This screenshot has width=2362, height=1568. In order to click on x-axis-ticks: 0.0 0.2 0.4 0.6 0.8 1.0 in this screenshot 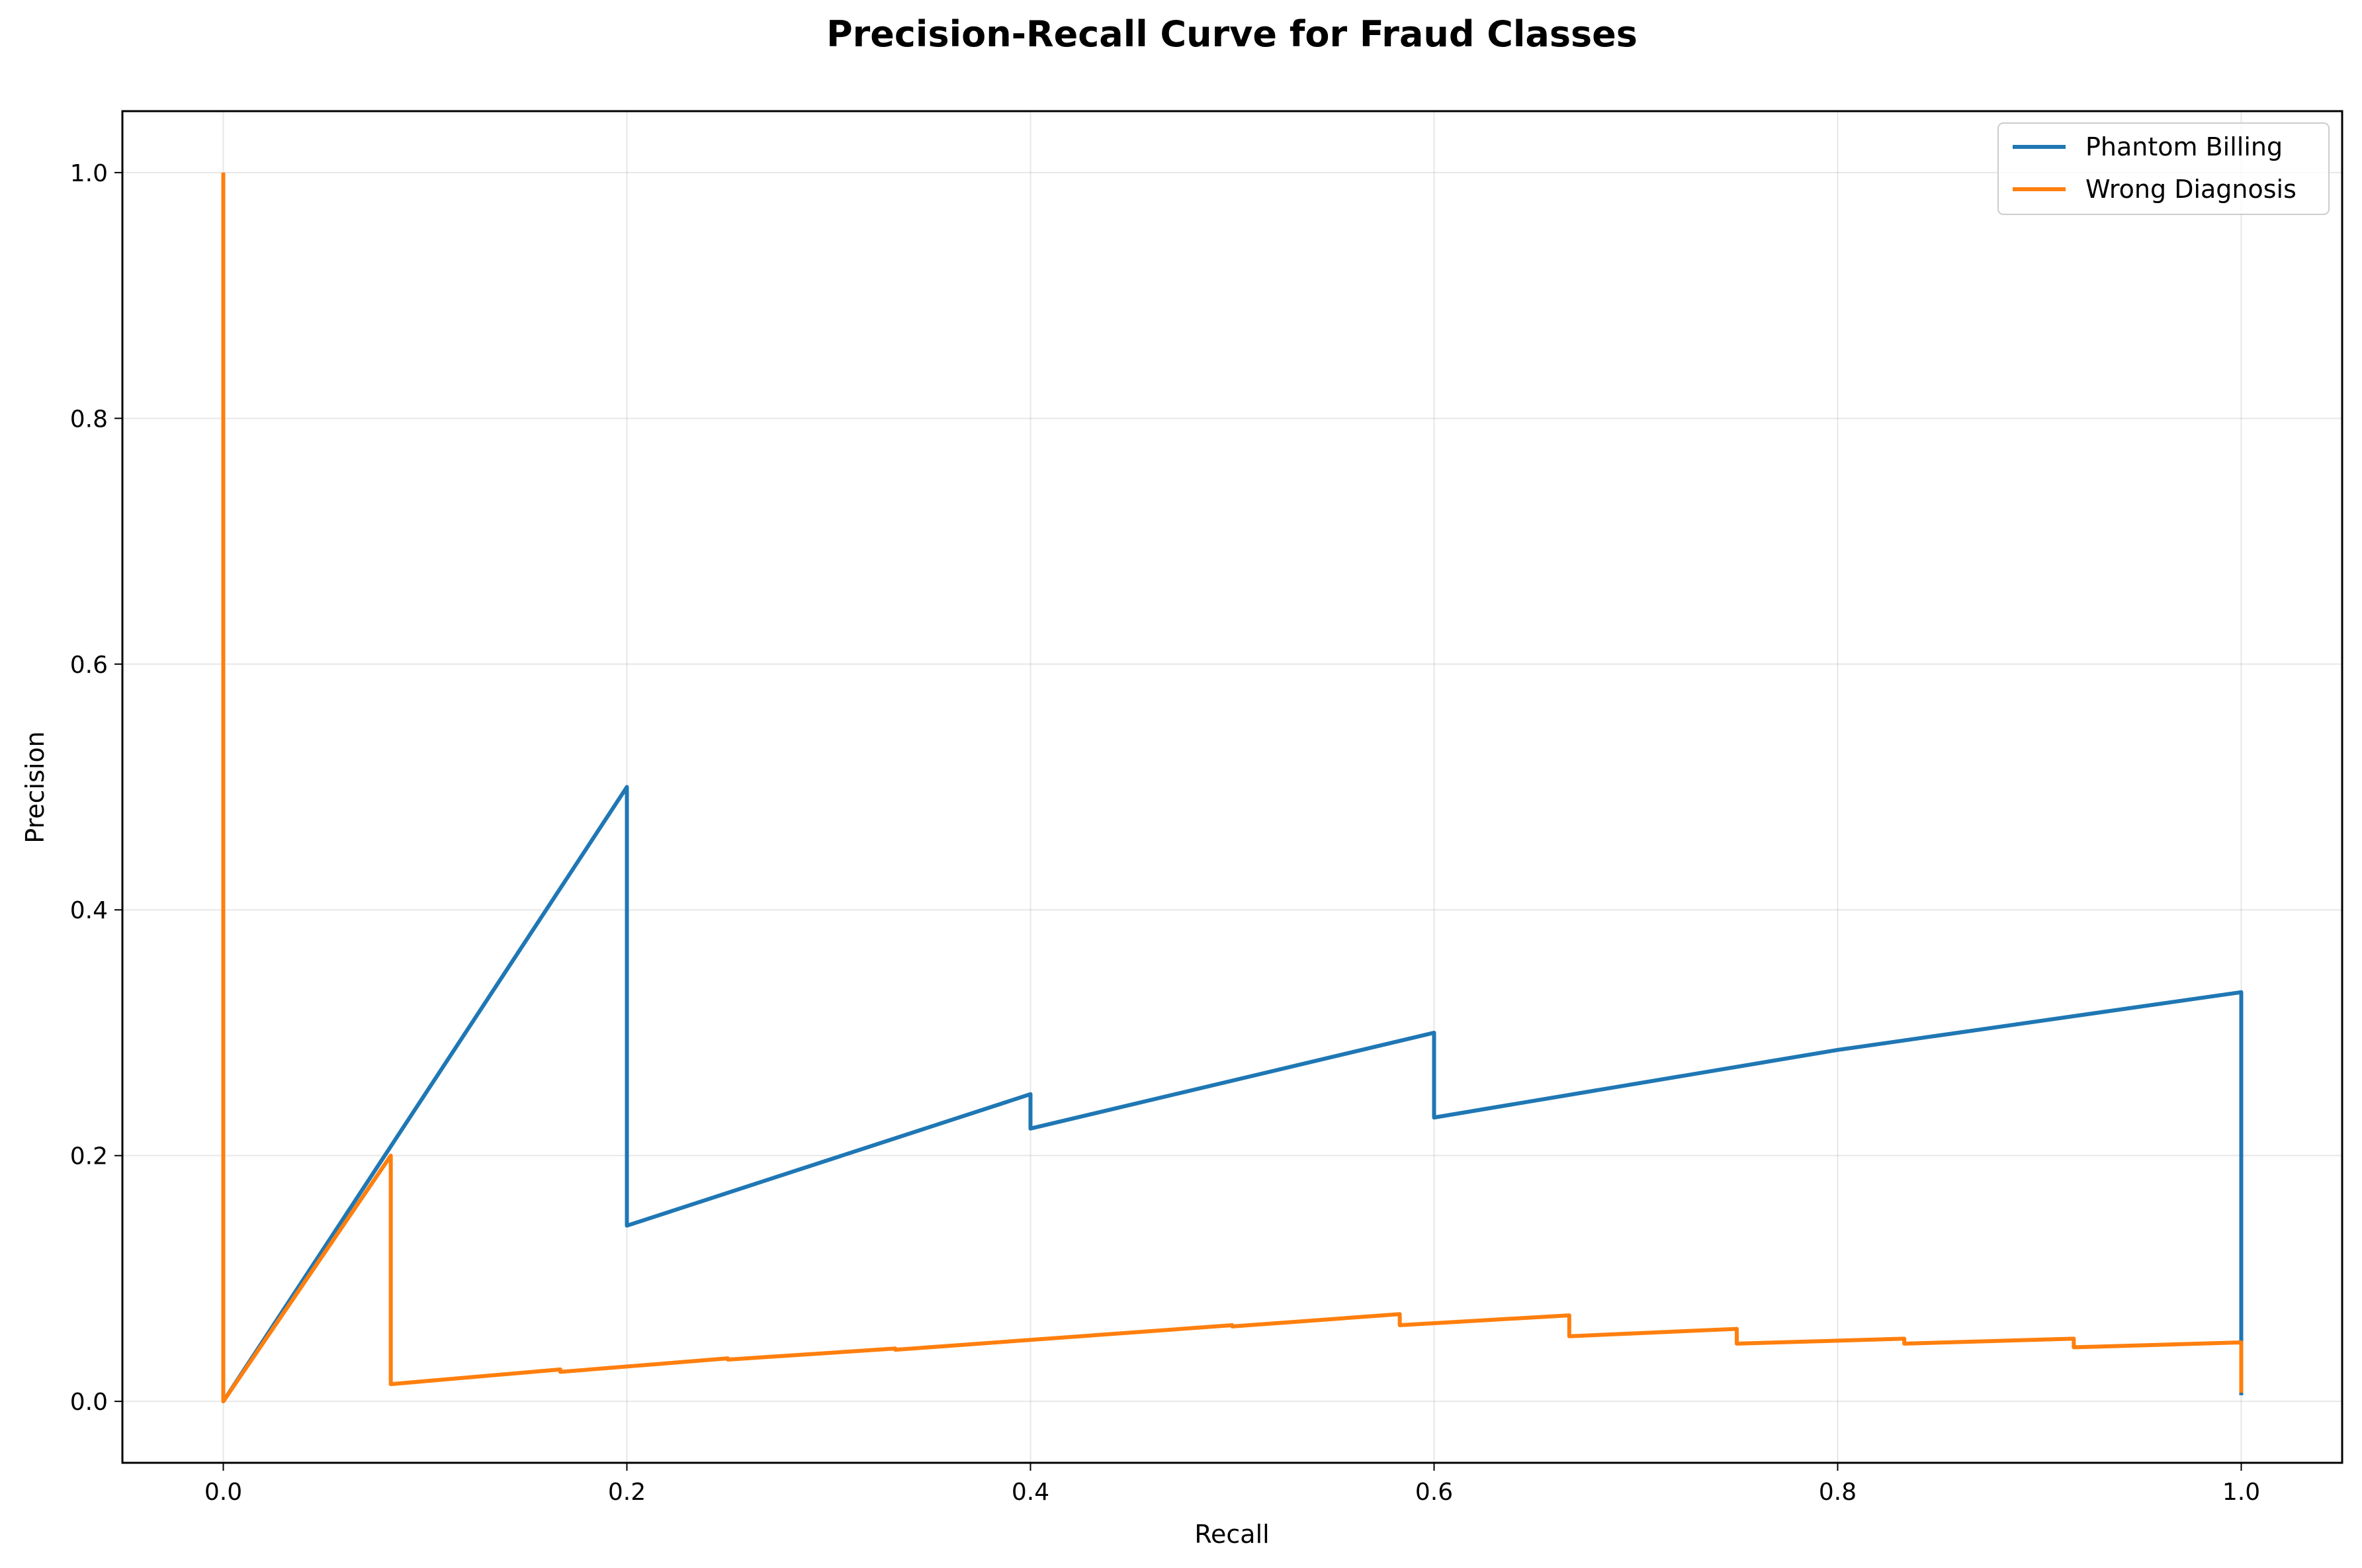, I will do `click(1232, 1485)`.